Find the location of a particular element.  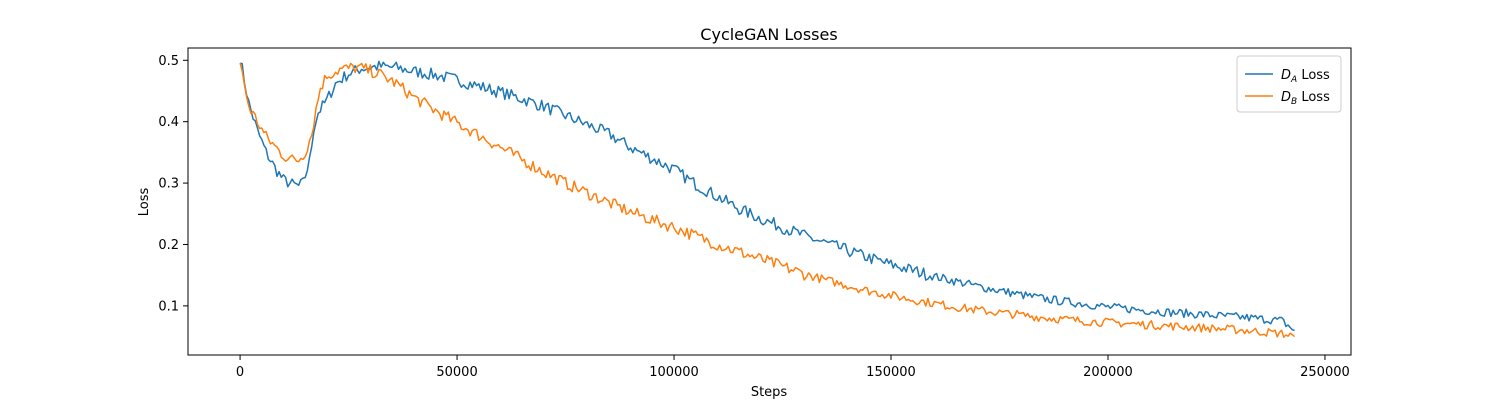

chart-title: CycleGAN Losses is located at coordinates (768, 34).